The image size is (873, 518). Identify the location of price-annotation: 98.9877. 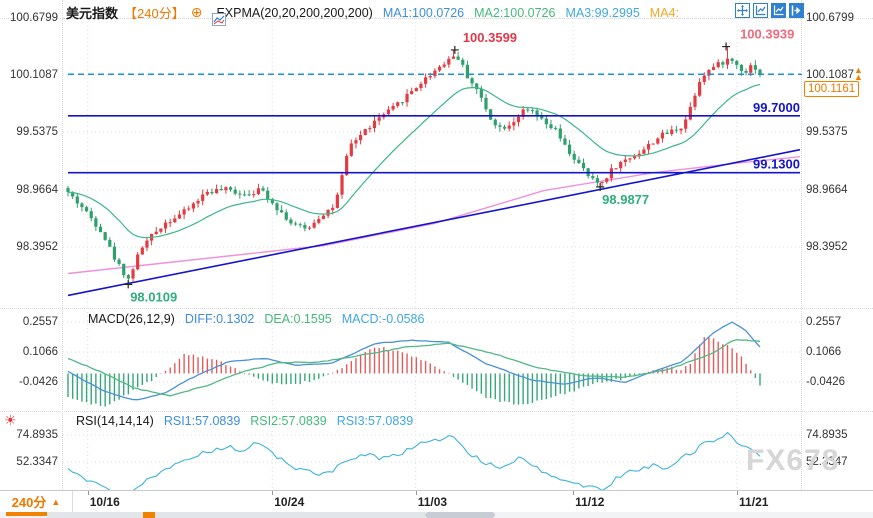
(625, 199).